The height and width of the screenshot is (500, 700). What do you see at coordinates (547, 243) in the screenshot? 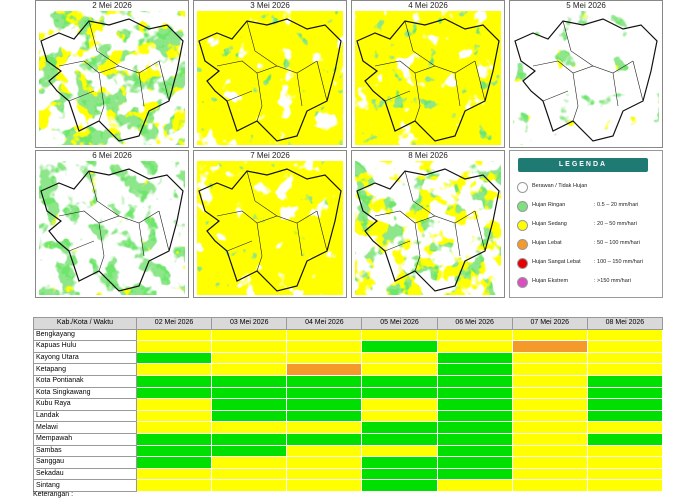
I see `legend-label: Hujan Lebat` at bounding box center [547, 243].